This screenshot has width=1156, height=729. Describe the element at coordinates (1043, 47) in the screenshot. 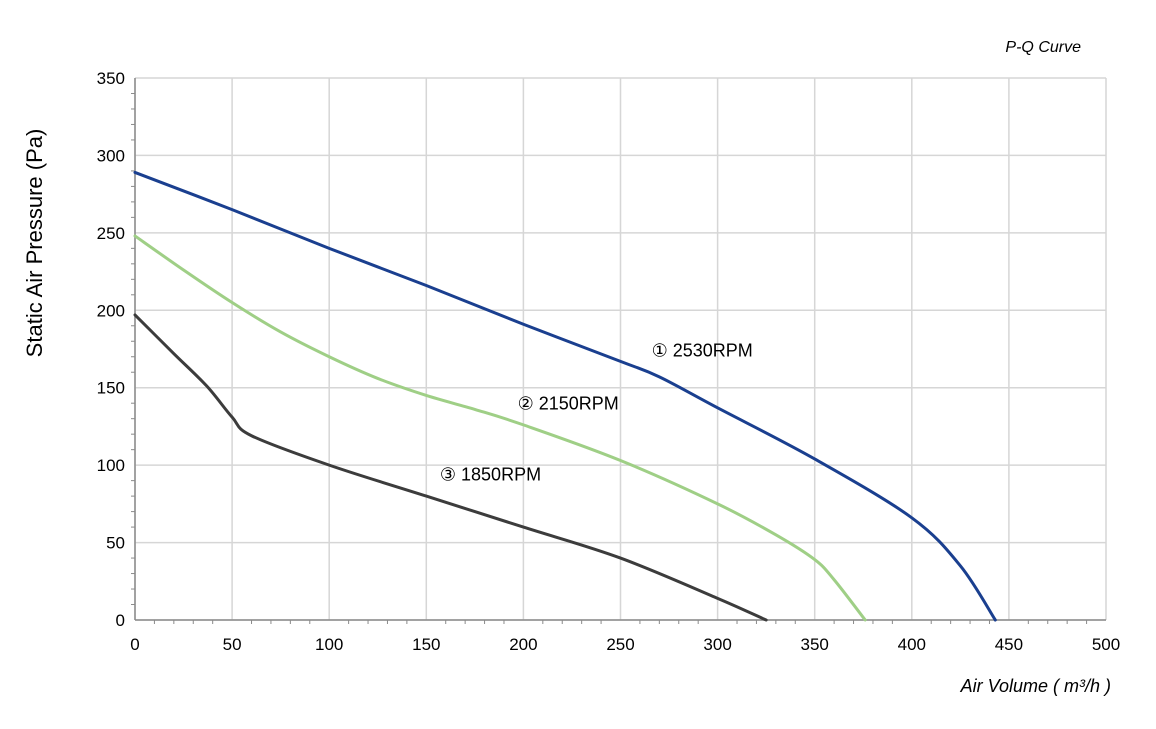

I see `chart-title: P-Q Curve` at that location.